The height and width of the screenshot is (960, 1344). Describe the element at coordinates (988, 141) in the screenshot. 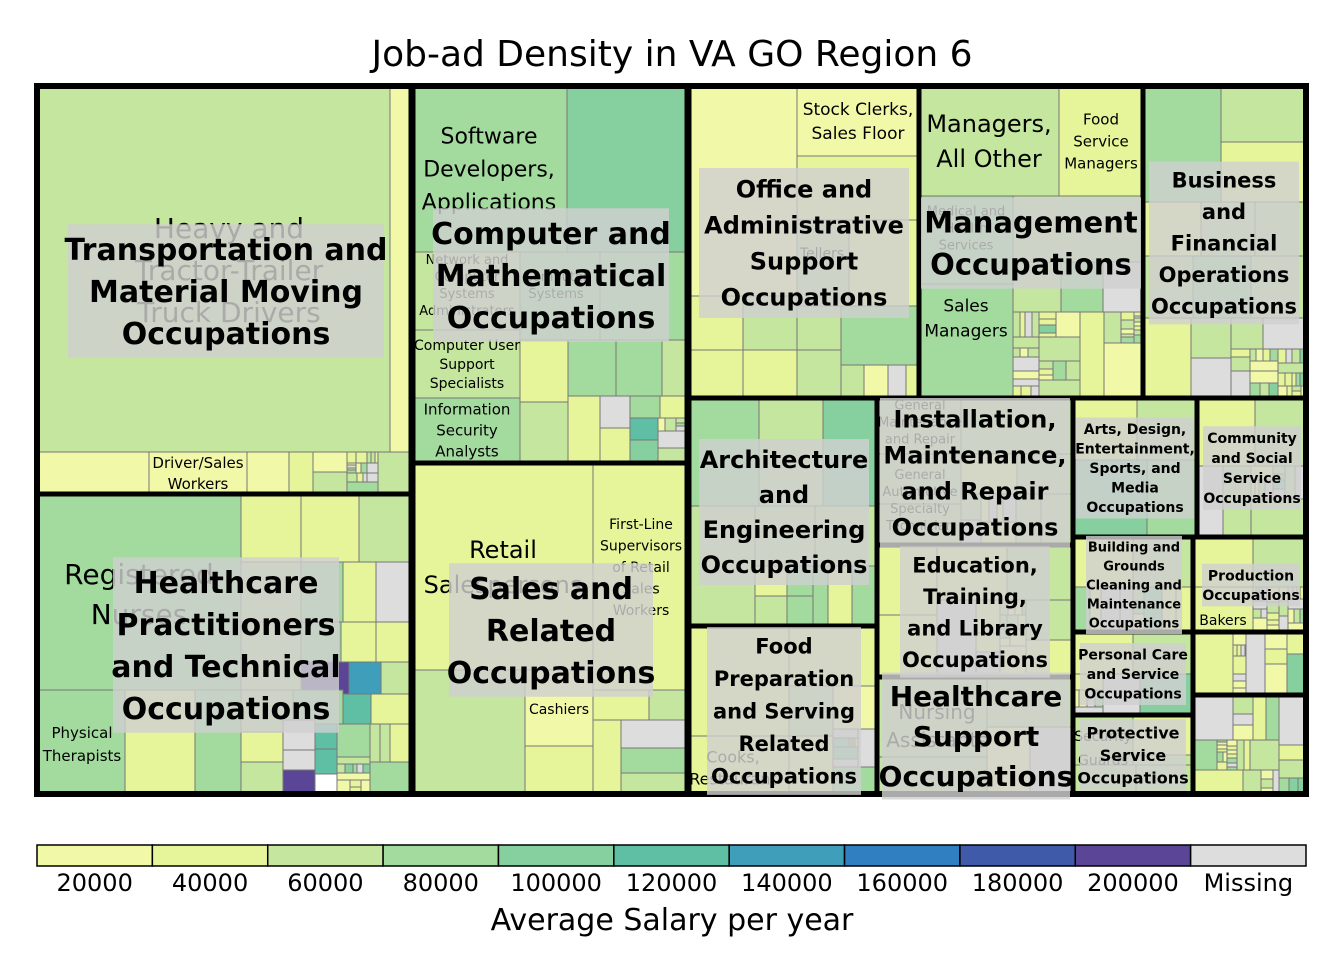

I see `label-managers-all-other: Managers, All Other` at that location.